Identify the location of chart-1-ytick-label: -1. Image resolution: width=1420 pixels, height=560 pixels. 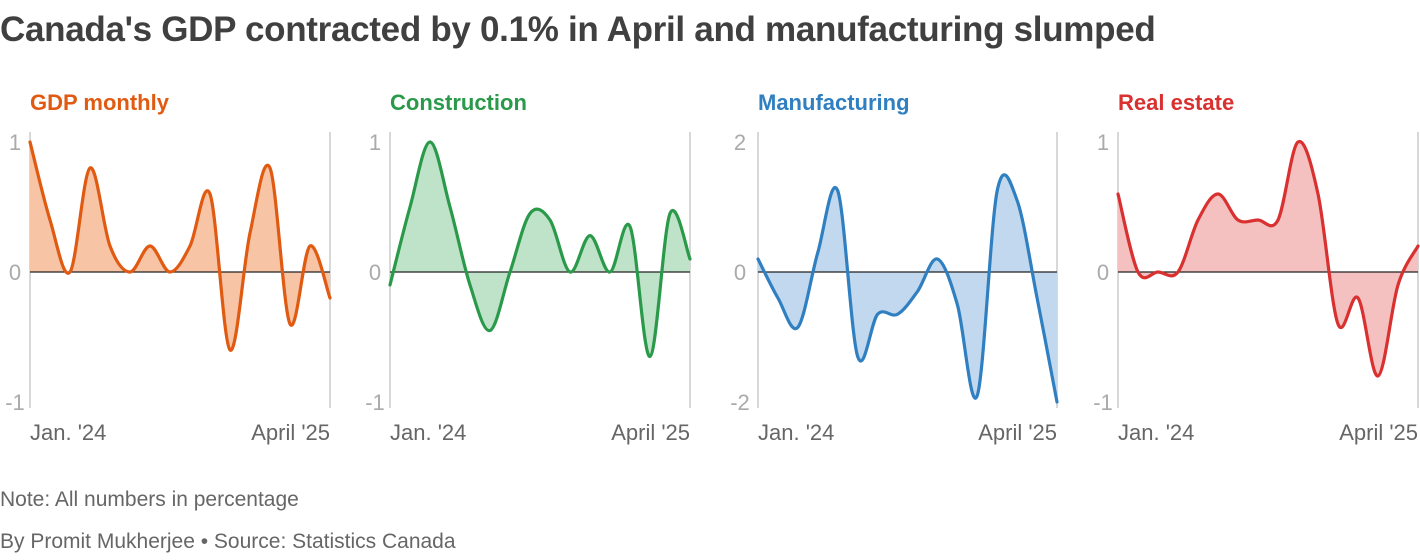
(375, 402).